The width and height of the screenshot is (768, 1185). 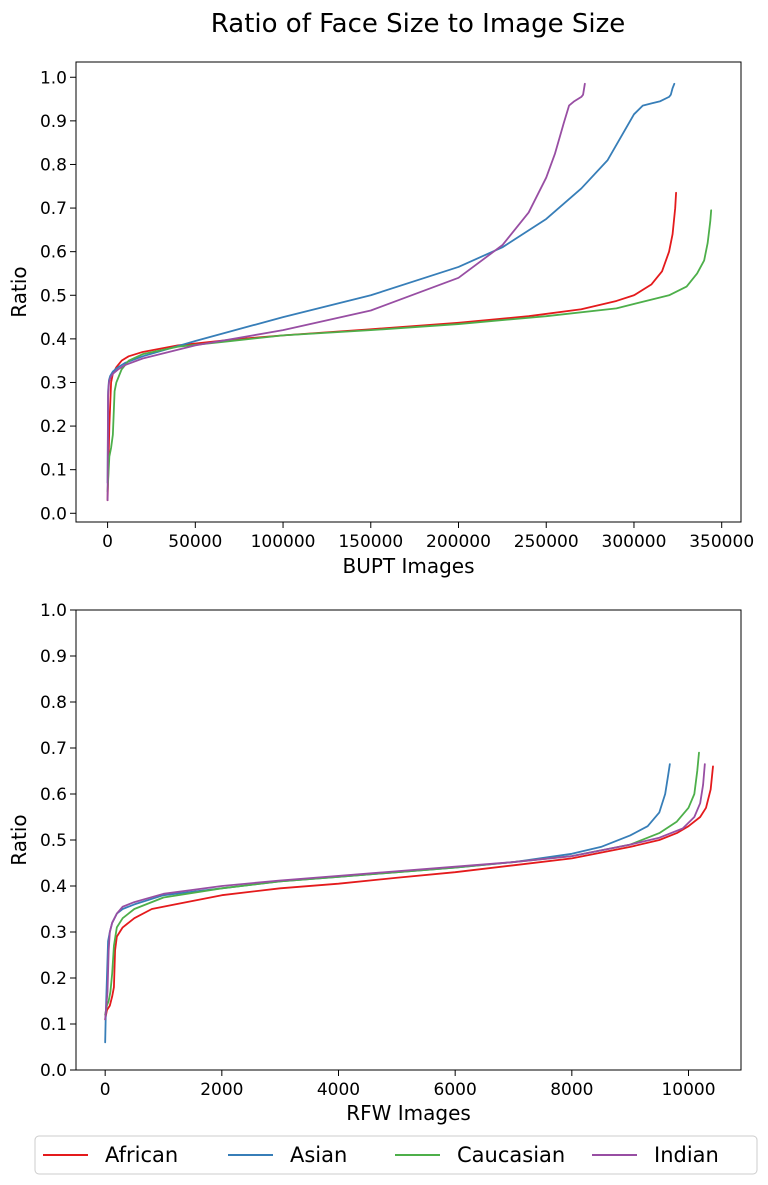 What do you see at coordinates (53, 657) in the screenshot?
I see `rfw-y-tick-label: 0.9` at bounding box center [53, 657].